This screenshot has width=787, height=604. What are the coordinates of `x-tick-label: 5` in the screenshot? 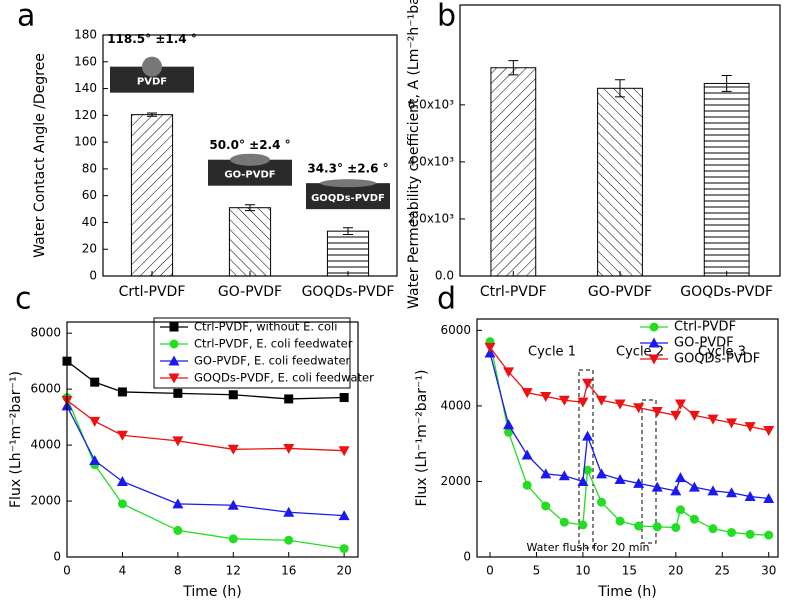 It's located at (537, 571).